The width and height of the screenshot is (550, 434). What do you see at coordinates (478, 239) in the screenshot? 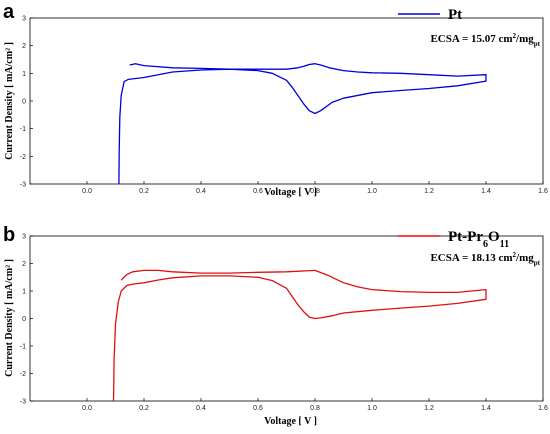
I see `legend-label: Pt-Pr6O11` at bounding box center [478, 239].